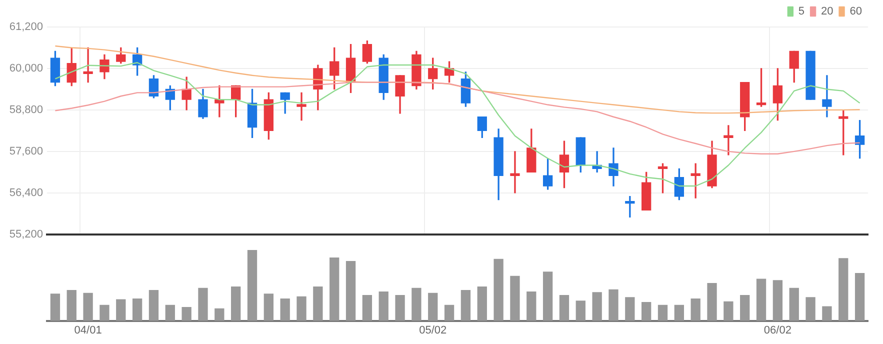 This screenshot has width=883, height=344. Describe the element at coordinates (801, 12) in the screenshot. I see `legend-label: 5` at that location.